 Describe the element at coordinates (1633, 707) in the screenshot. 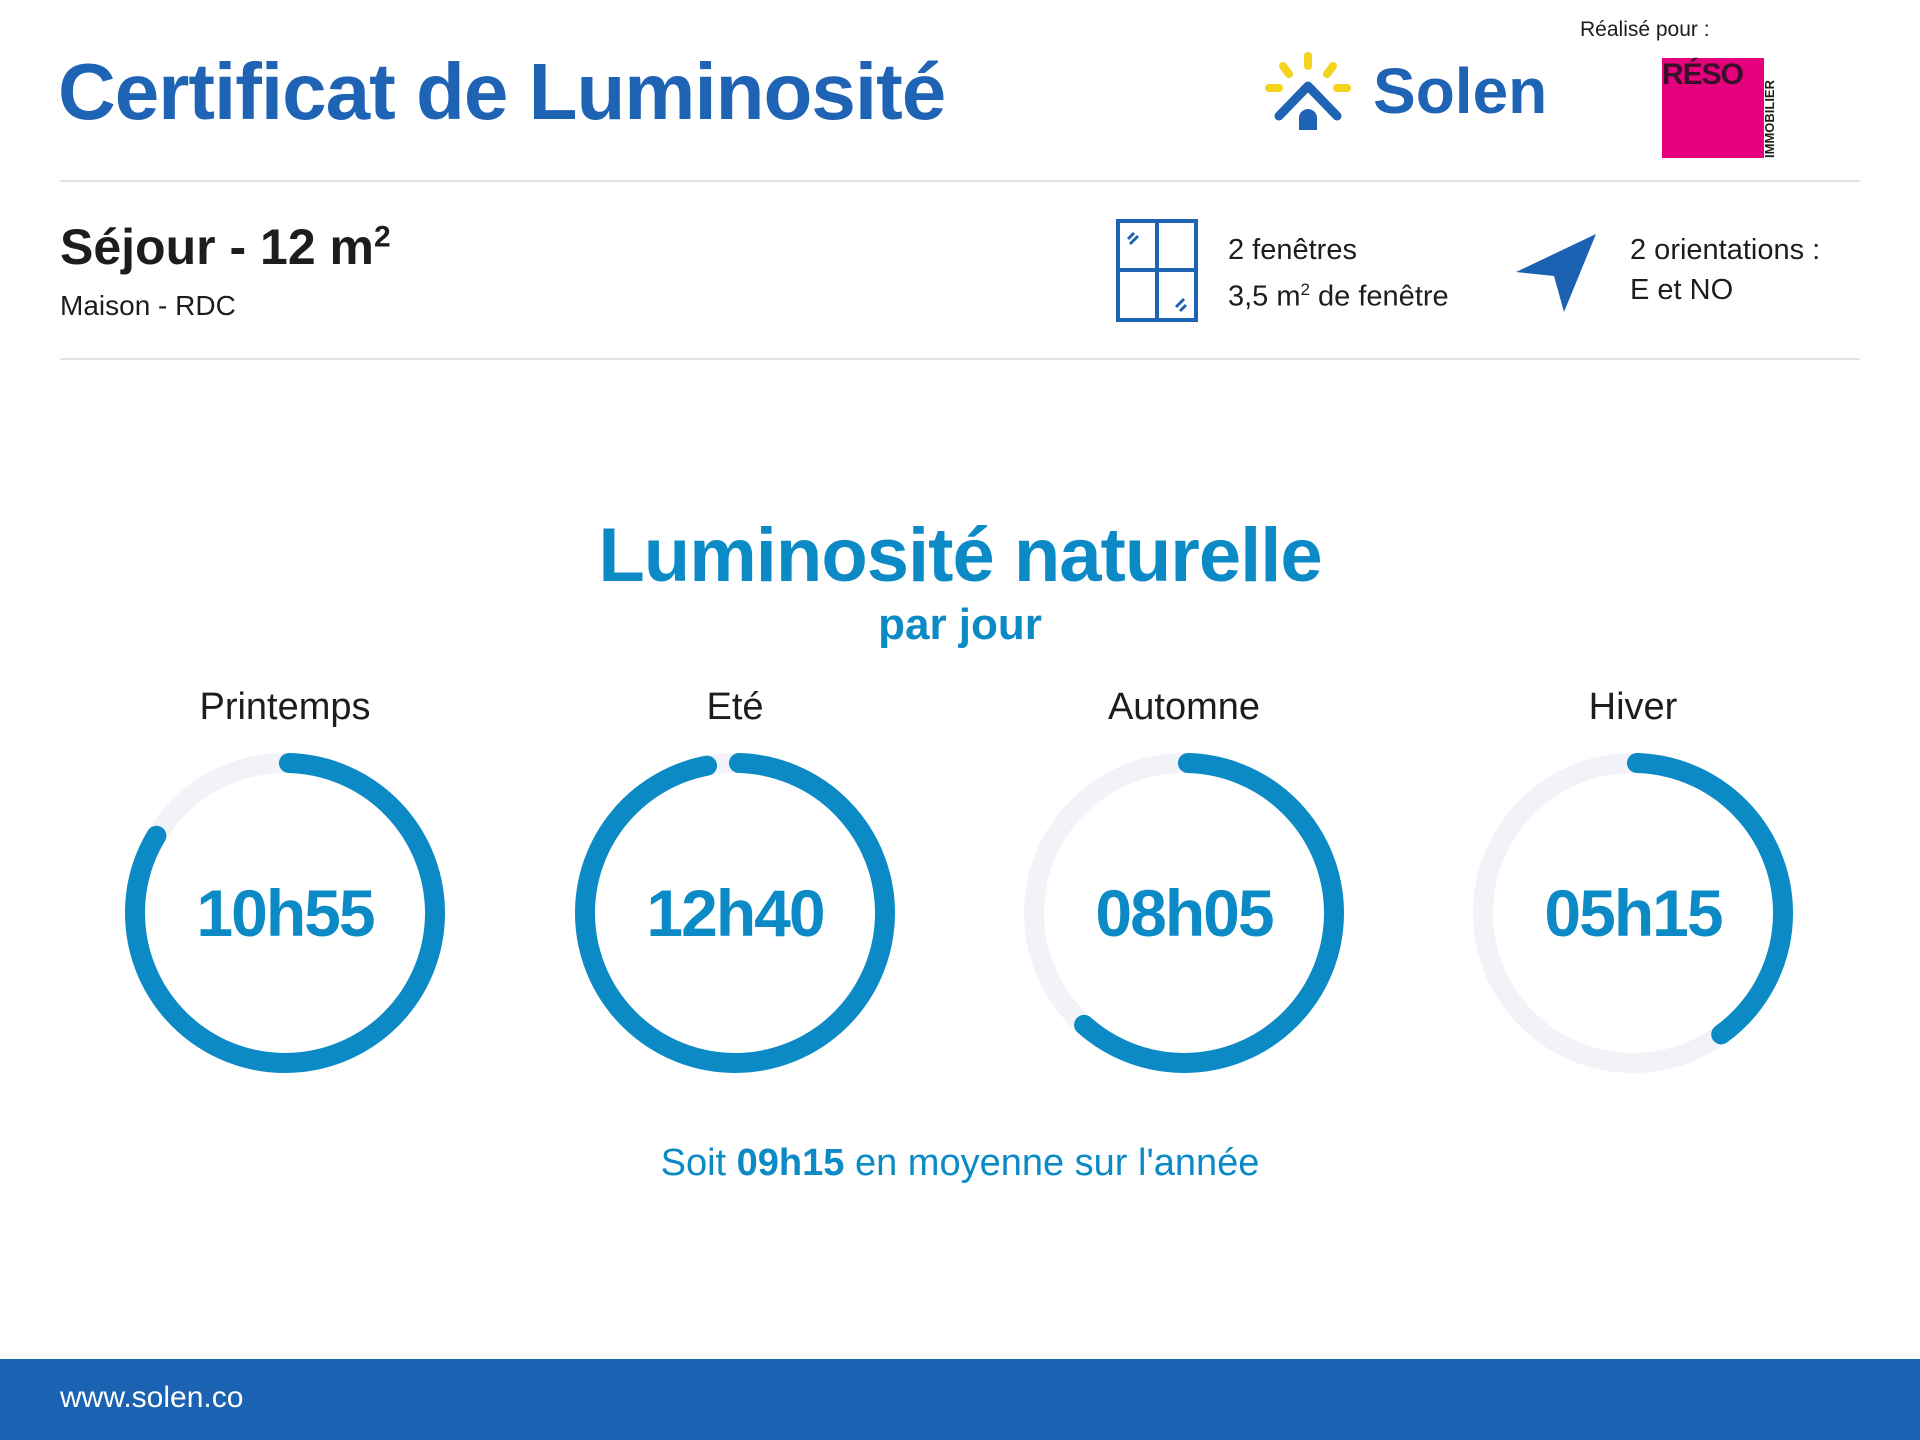

I see `season-label: Hiver` at that location.